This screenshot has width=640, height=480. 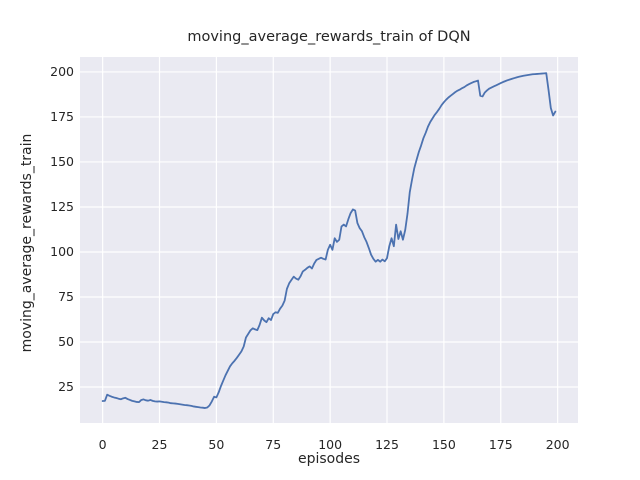 What do you see at coordinates (62, 161) in the screenshot?
I see `y-tick-label: 150` at bounding box center [62, 161].